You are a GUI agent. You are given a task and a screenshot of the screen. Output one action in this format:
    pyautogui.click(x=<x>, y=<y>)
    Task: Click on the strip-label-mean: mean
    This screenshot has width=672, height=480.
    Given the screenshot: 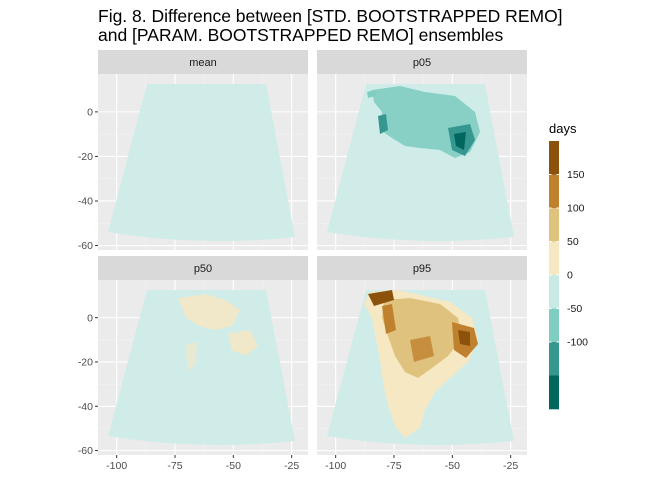 What is the action you would take?
    pyautogui.click(x=203, y=63)
    